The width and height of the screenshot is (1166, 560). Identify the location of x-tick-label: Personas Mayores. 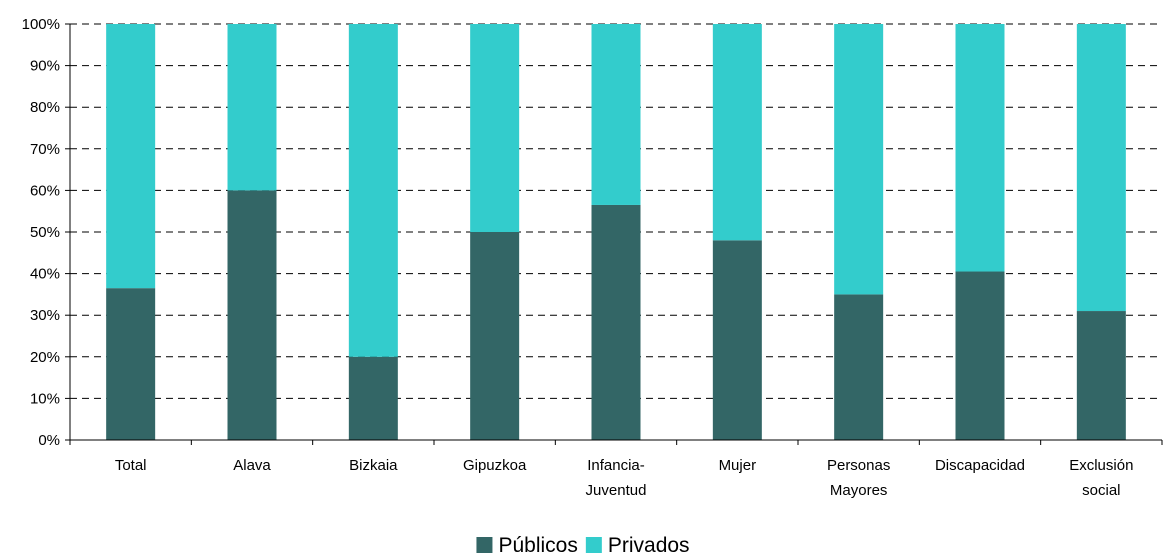
(858, 478).